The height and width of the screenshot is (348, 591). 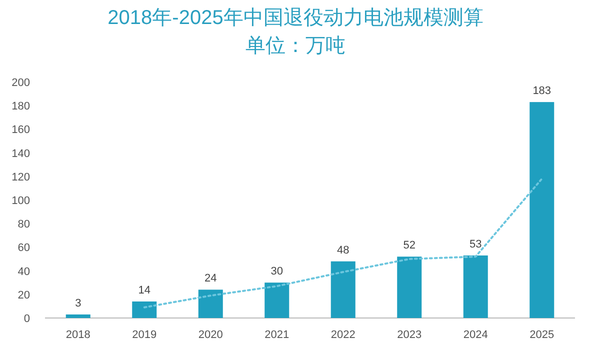 I want to click on y-tick-label: 60, so click(x=24, y=248).